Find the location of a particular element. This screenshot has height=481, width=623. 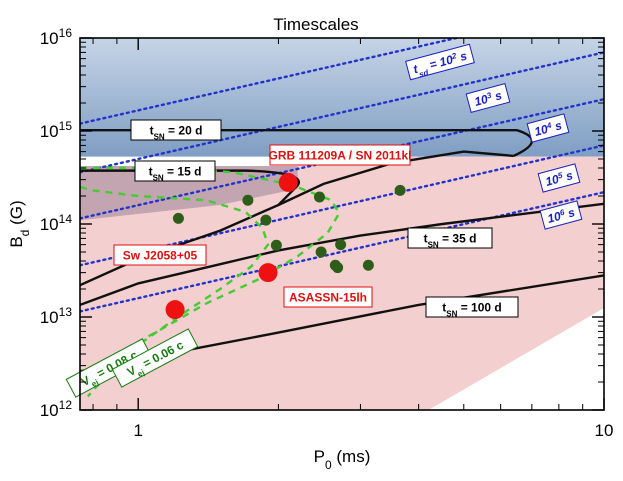

object-label-3-text: ASASSN-15lh is located at coordinates (328, 298).